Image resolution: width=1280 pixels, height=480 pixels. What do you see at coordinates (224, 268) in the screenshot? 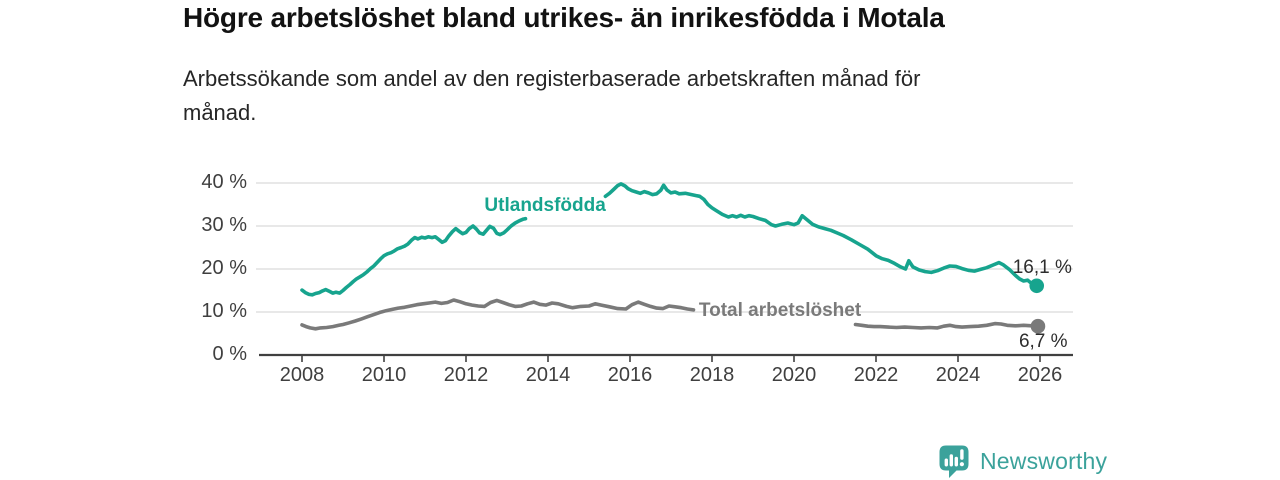
I see `y-axis-tick-label: 20 %` at bounding box center [224, 268].